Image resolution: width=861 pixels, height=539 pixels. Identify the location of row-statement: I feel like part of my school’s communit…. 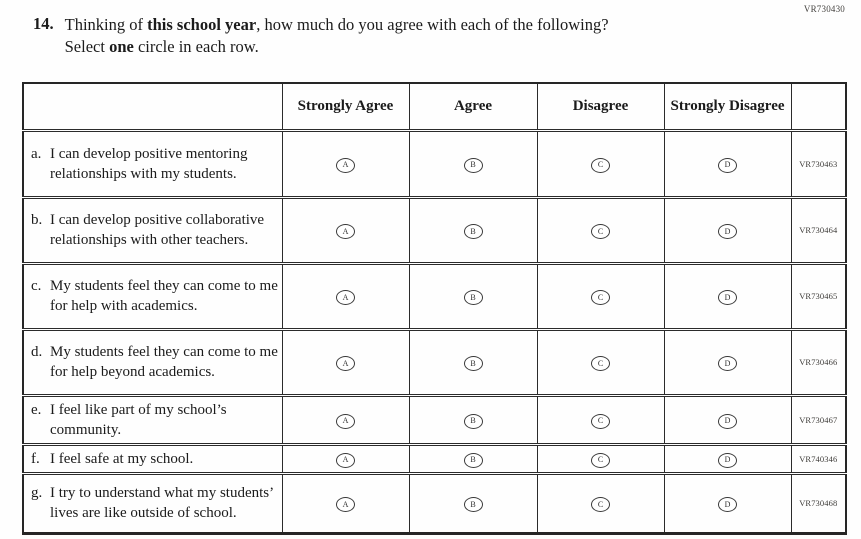
(138, 419).